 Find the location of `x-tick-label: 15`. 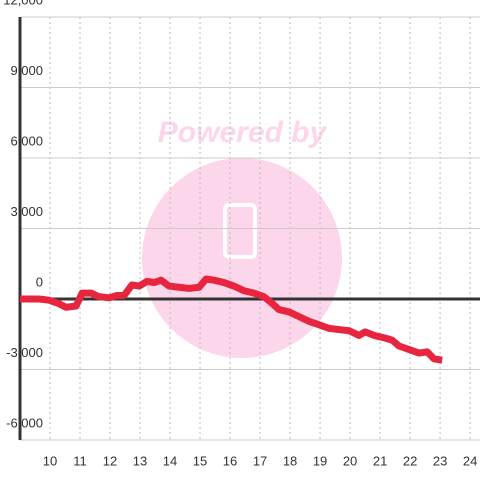

x-tick-label: 15 is located at coordinates (200, 460).